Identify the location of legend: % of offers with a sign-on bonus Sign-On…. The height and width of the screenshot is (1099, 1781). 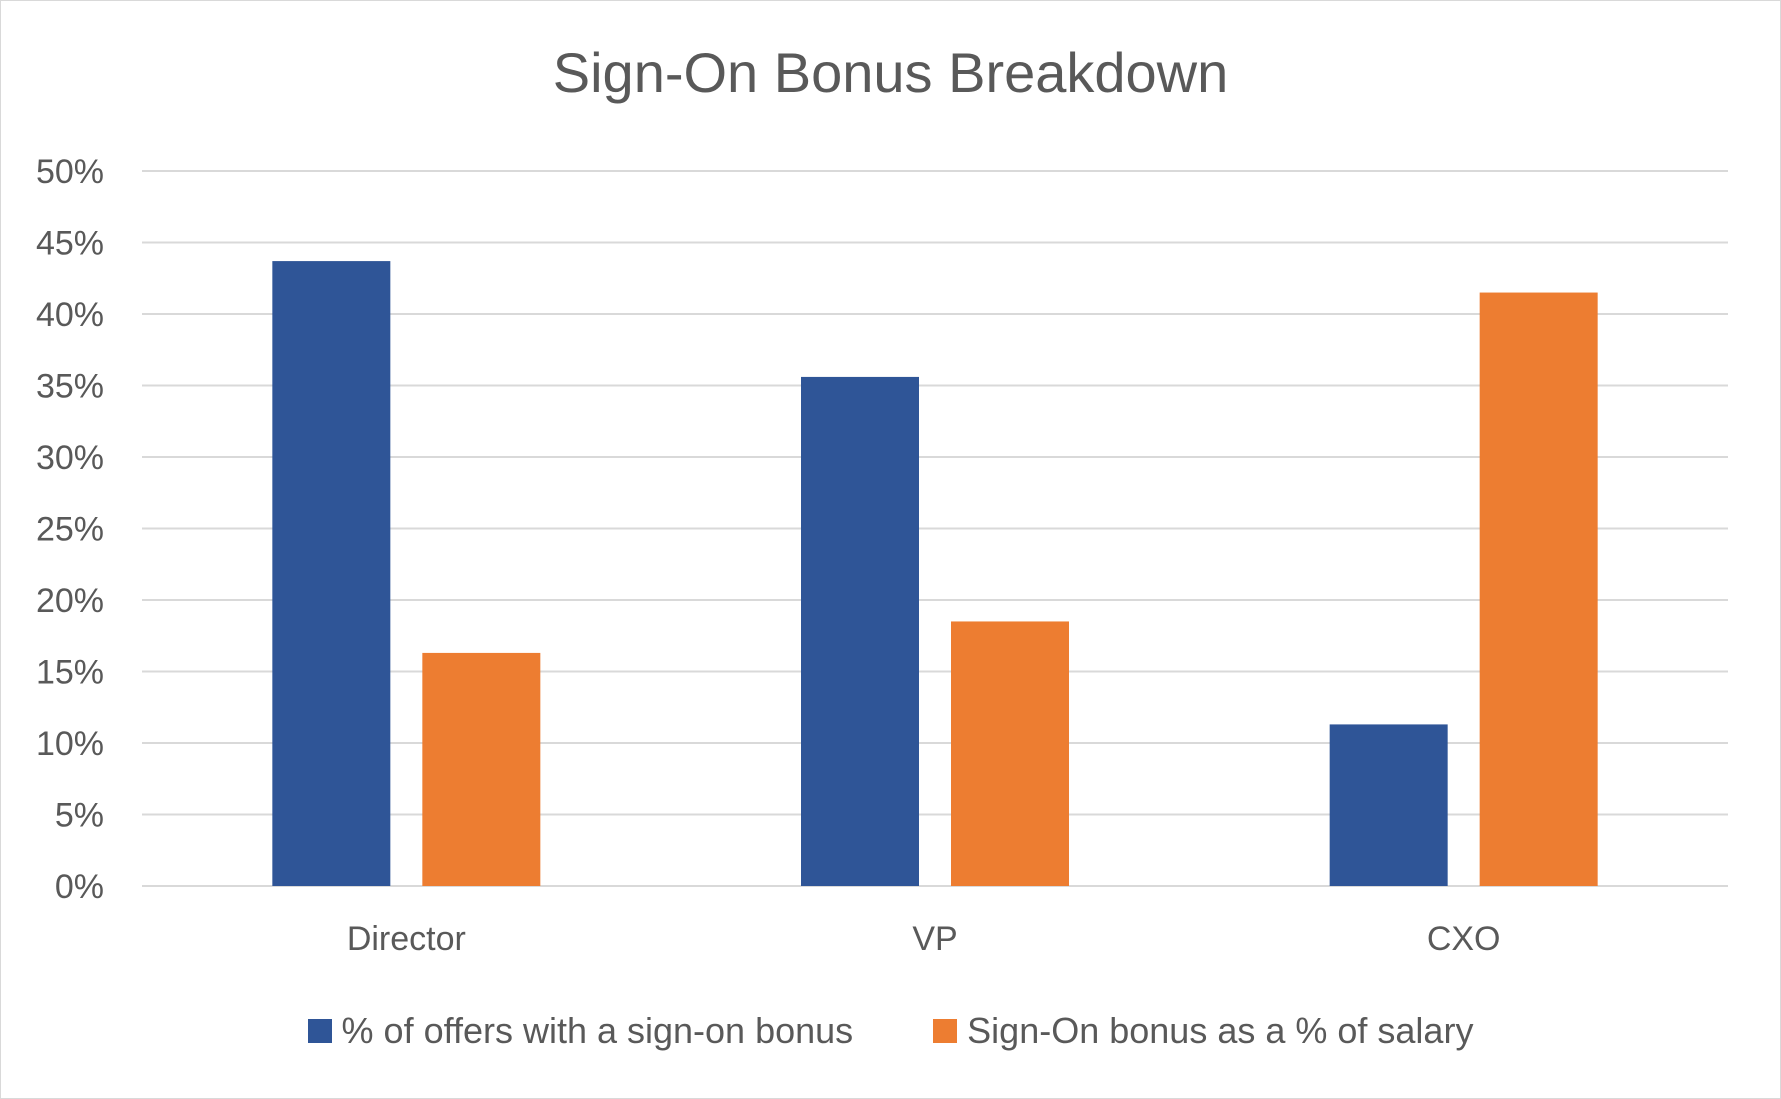
(890, 1031).